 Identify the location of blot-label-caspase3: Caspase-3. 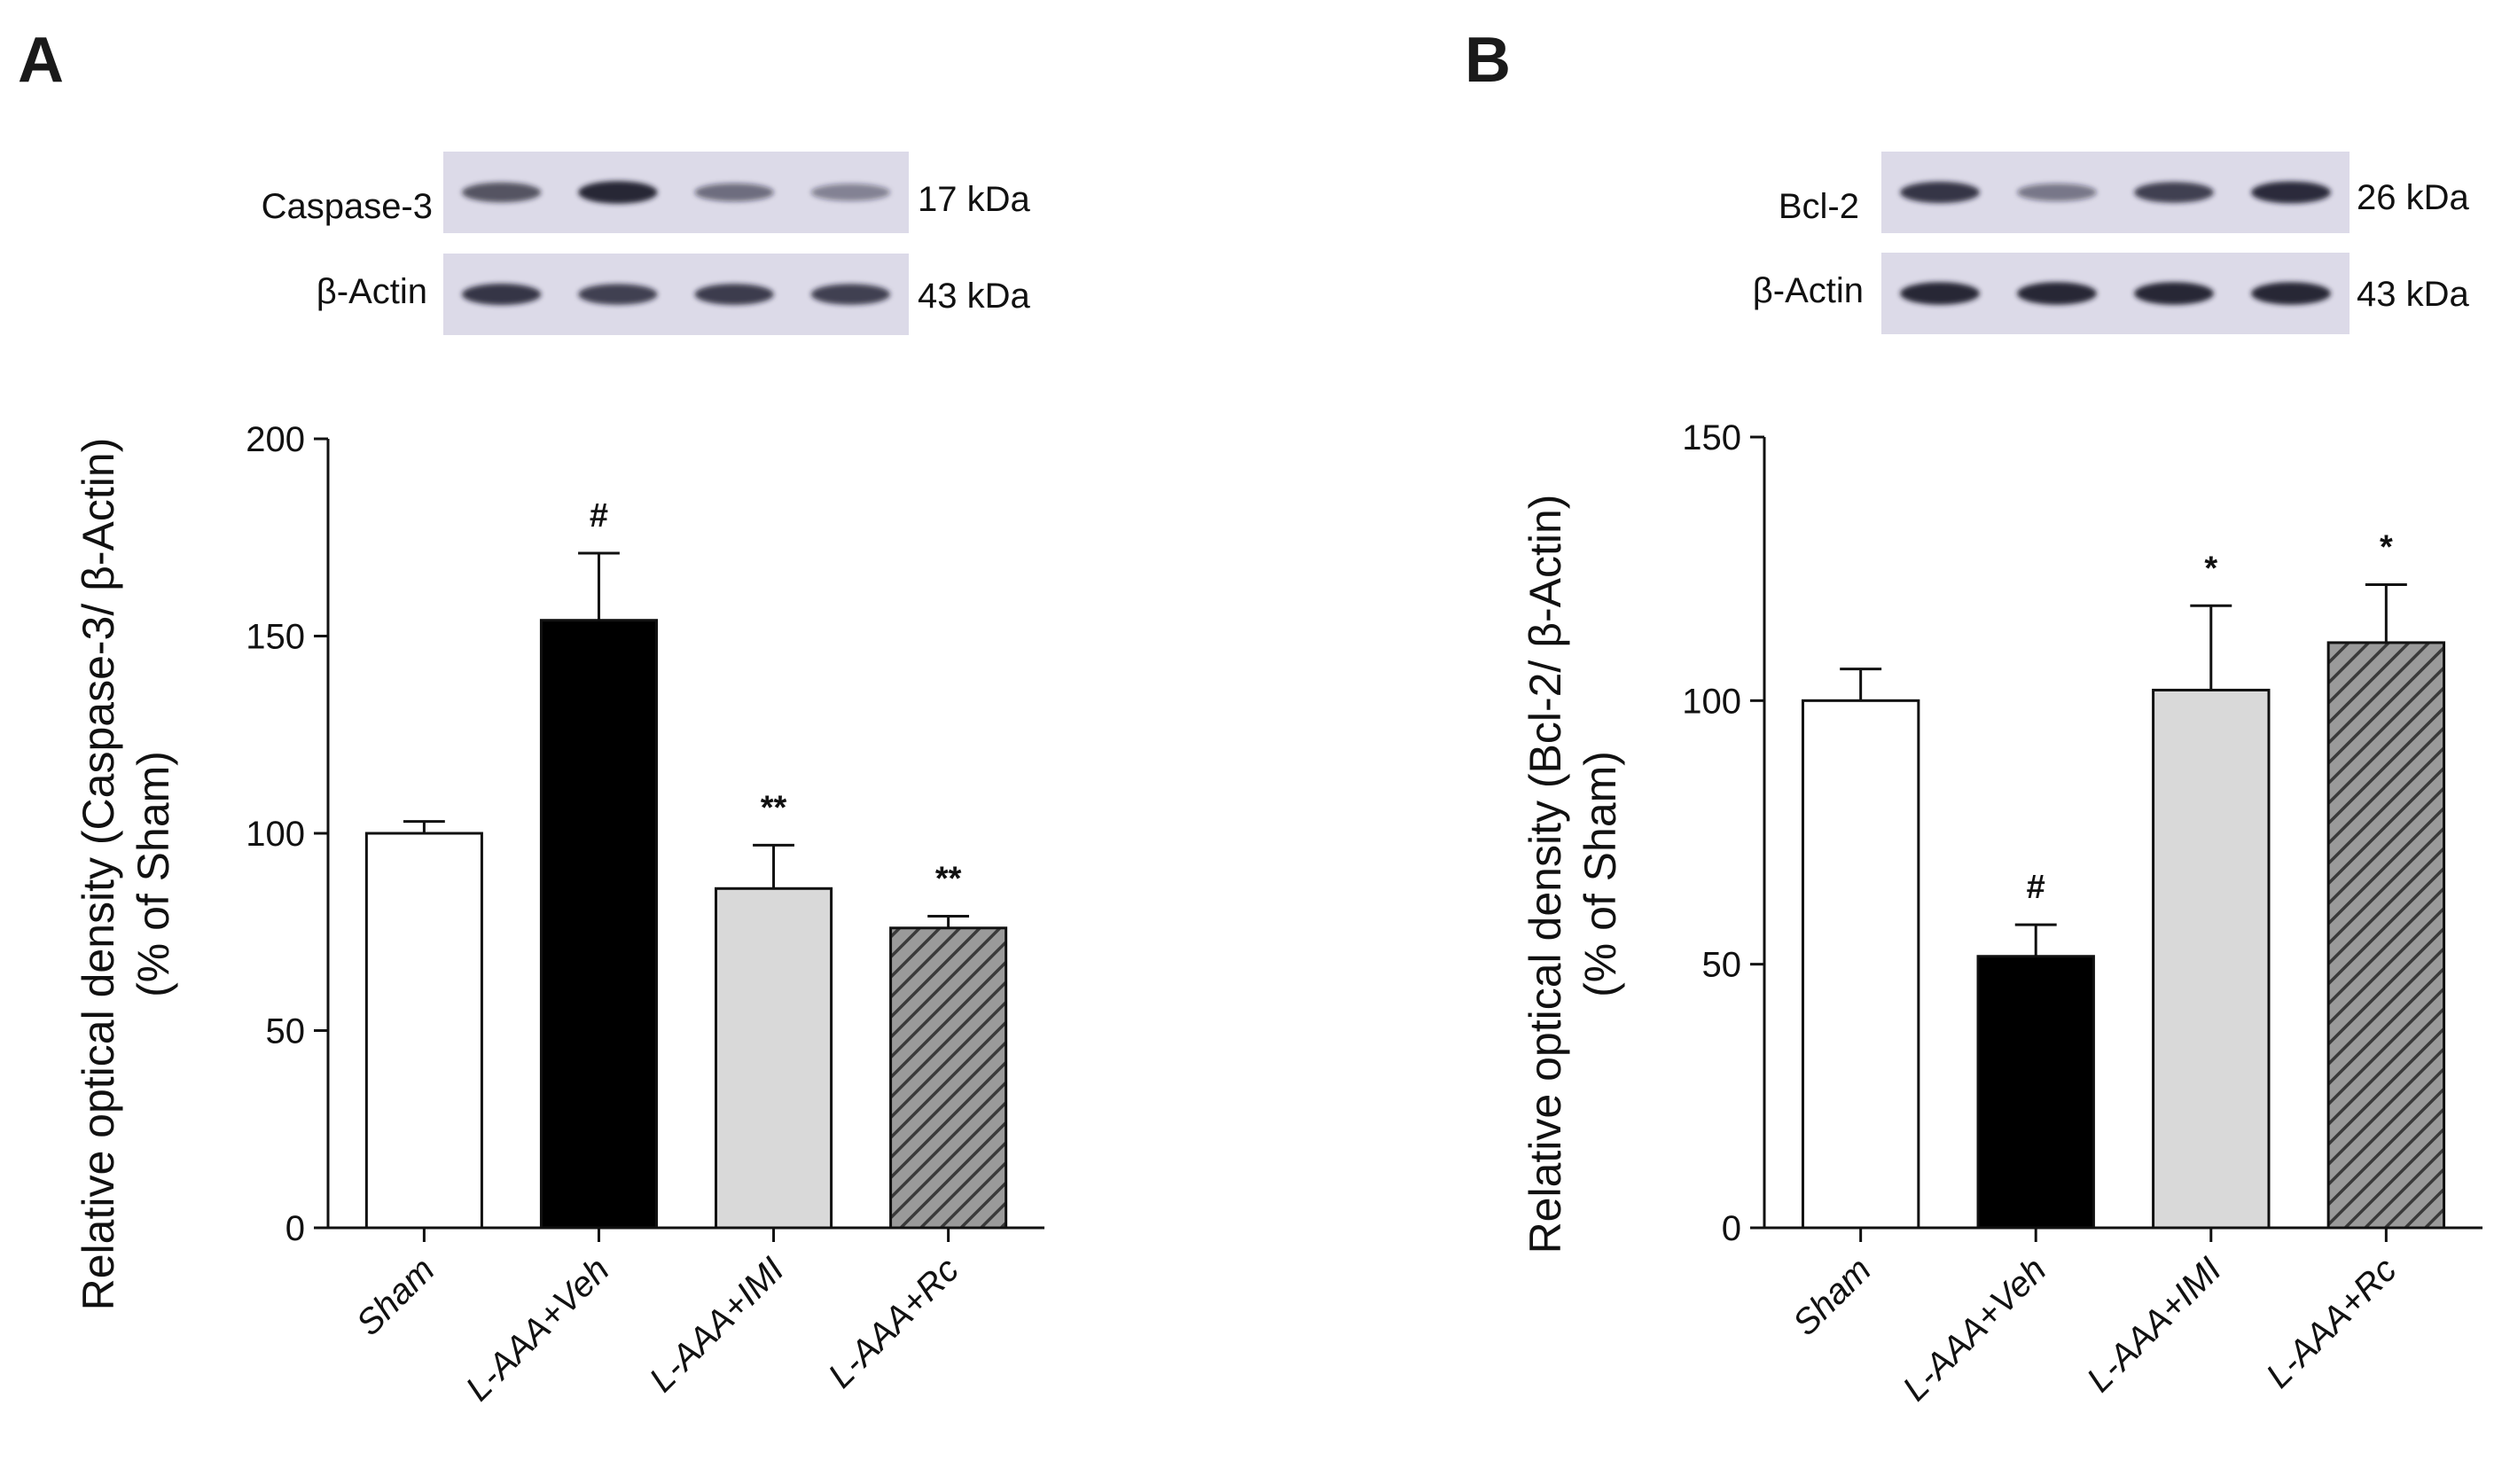
(347, 206).